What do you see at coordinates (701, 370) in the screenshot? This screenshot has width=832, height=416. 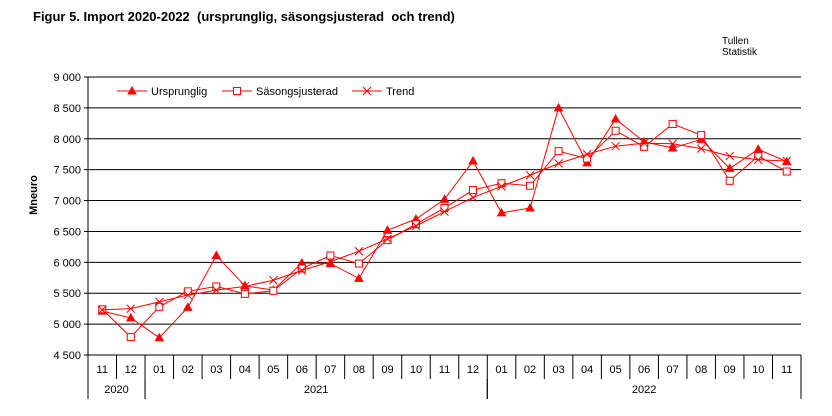 I see `x-tick-label: 08` at bounding box center [701, 370].